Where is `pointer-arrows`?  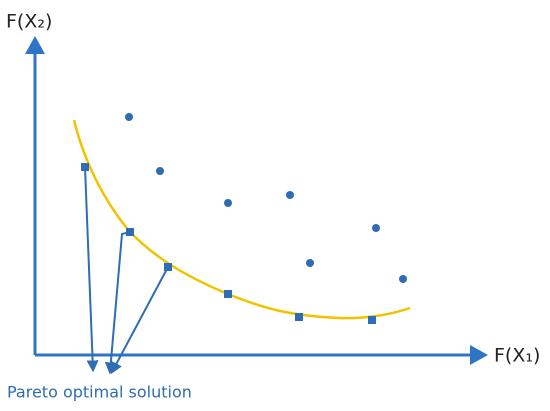 pointer-arrows is located at coordinates (126, 270).